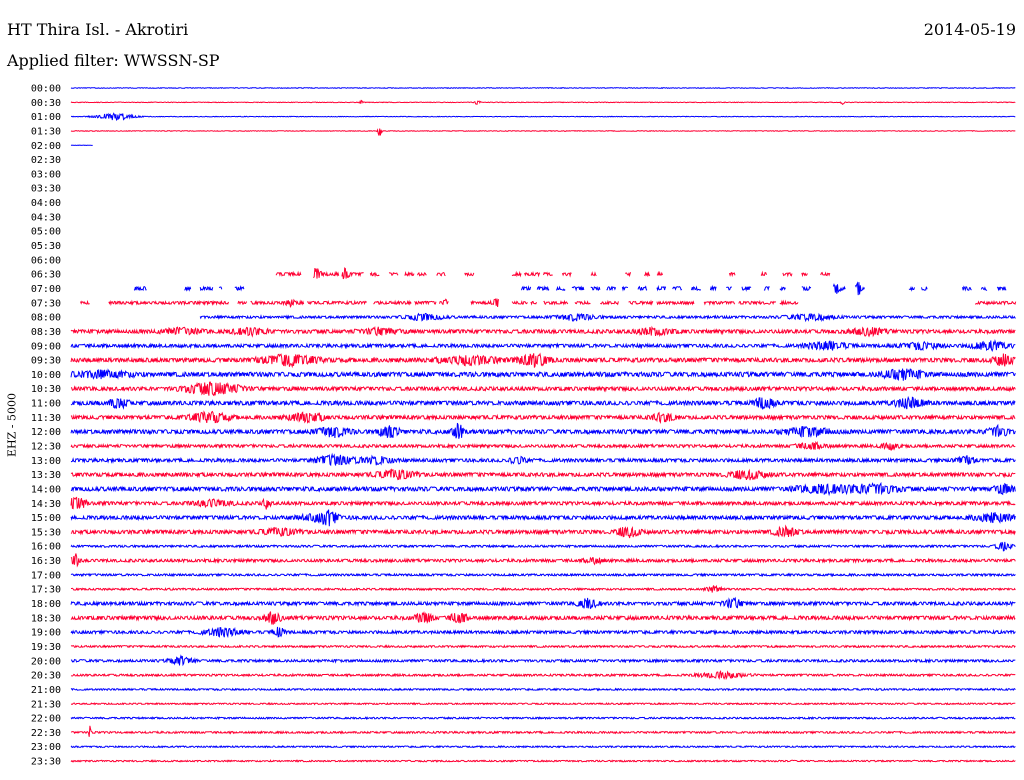 The height and width of the screenshot is (780, 1024). Describe the element at coordinates (46, 704) in the screenshot. I see `row-label-2130: 21:30` at that location.